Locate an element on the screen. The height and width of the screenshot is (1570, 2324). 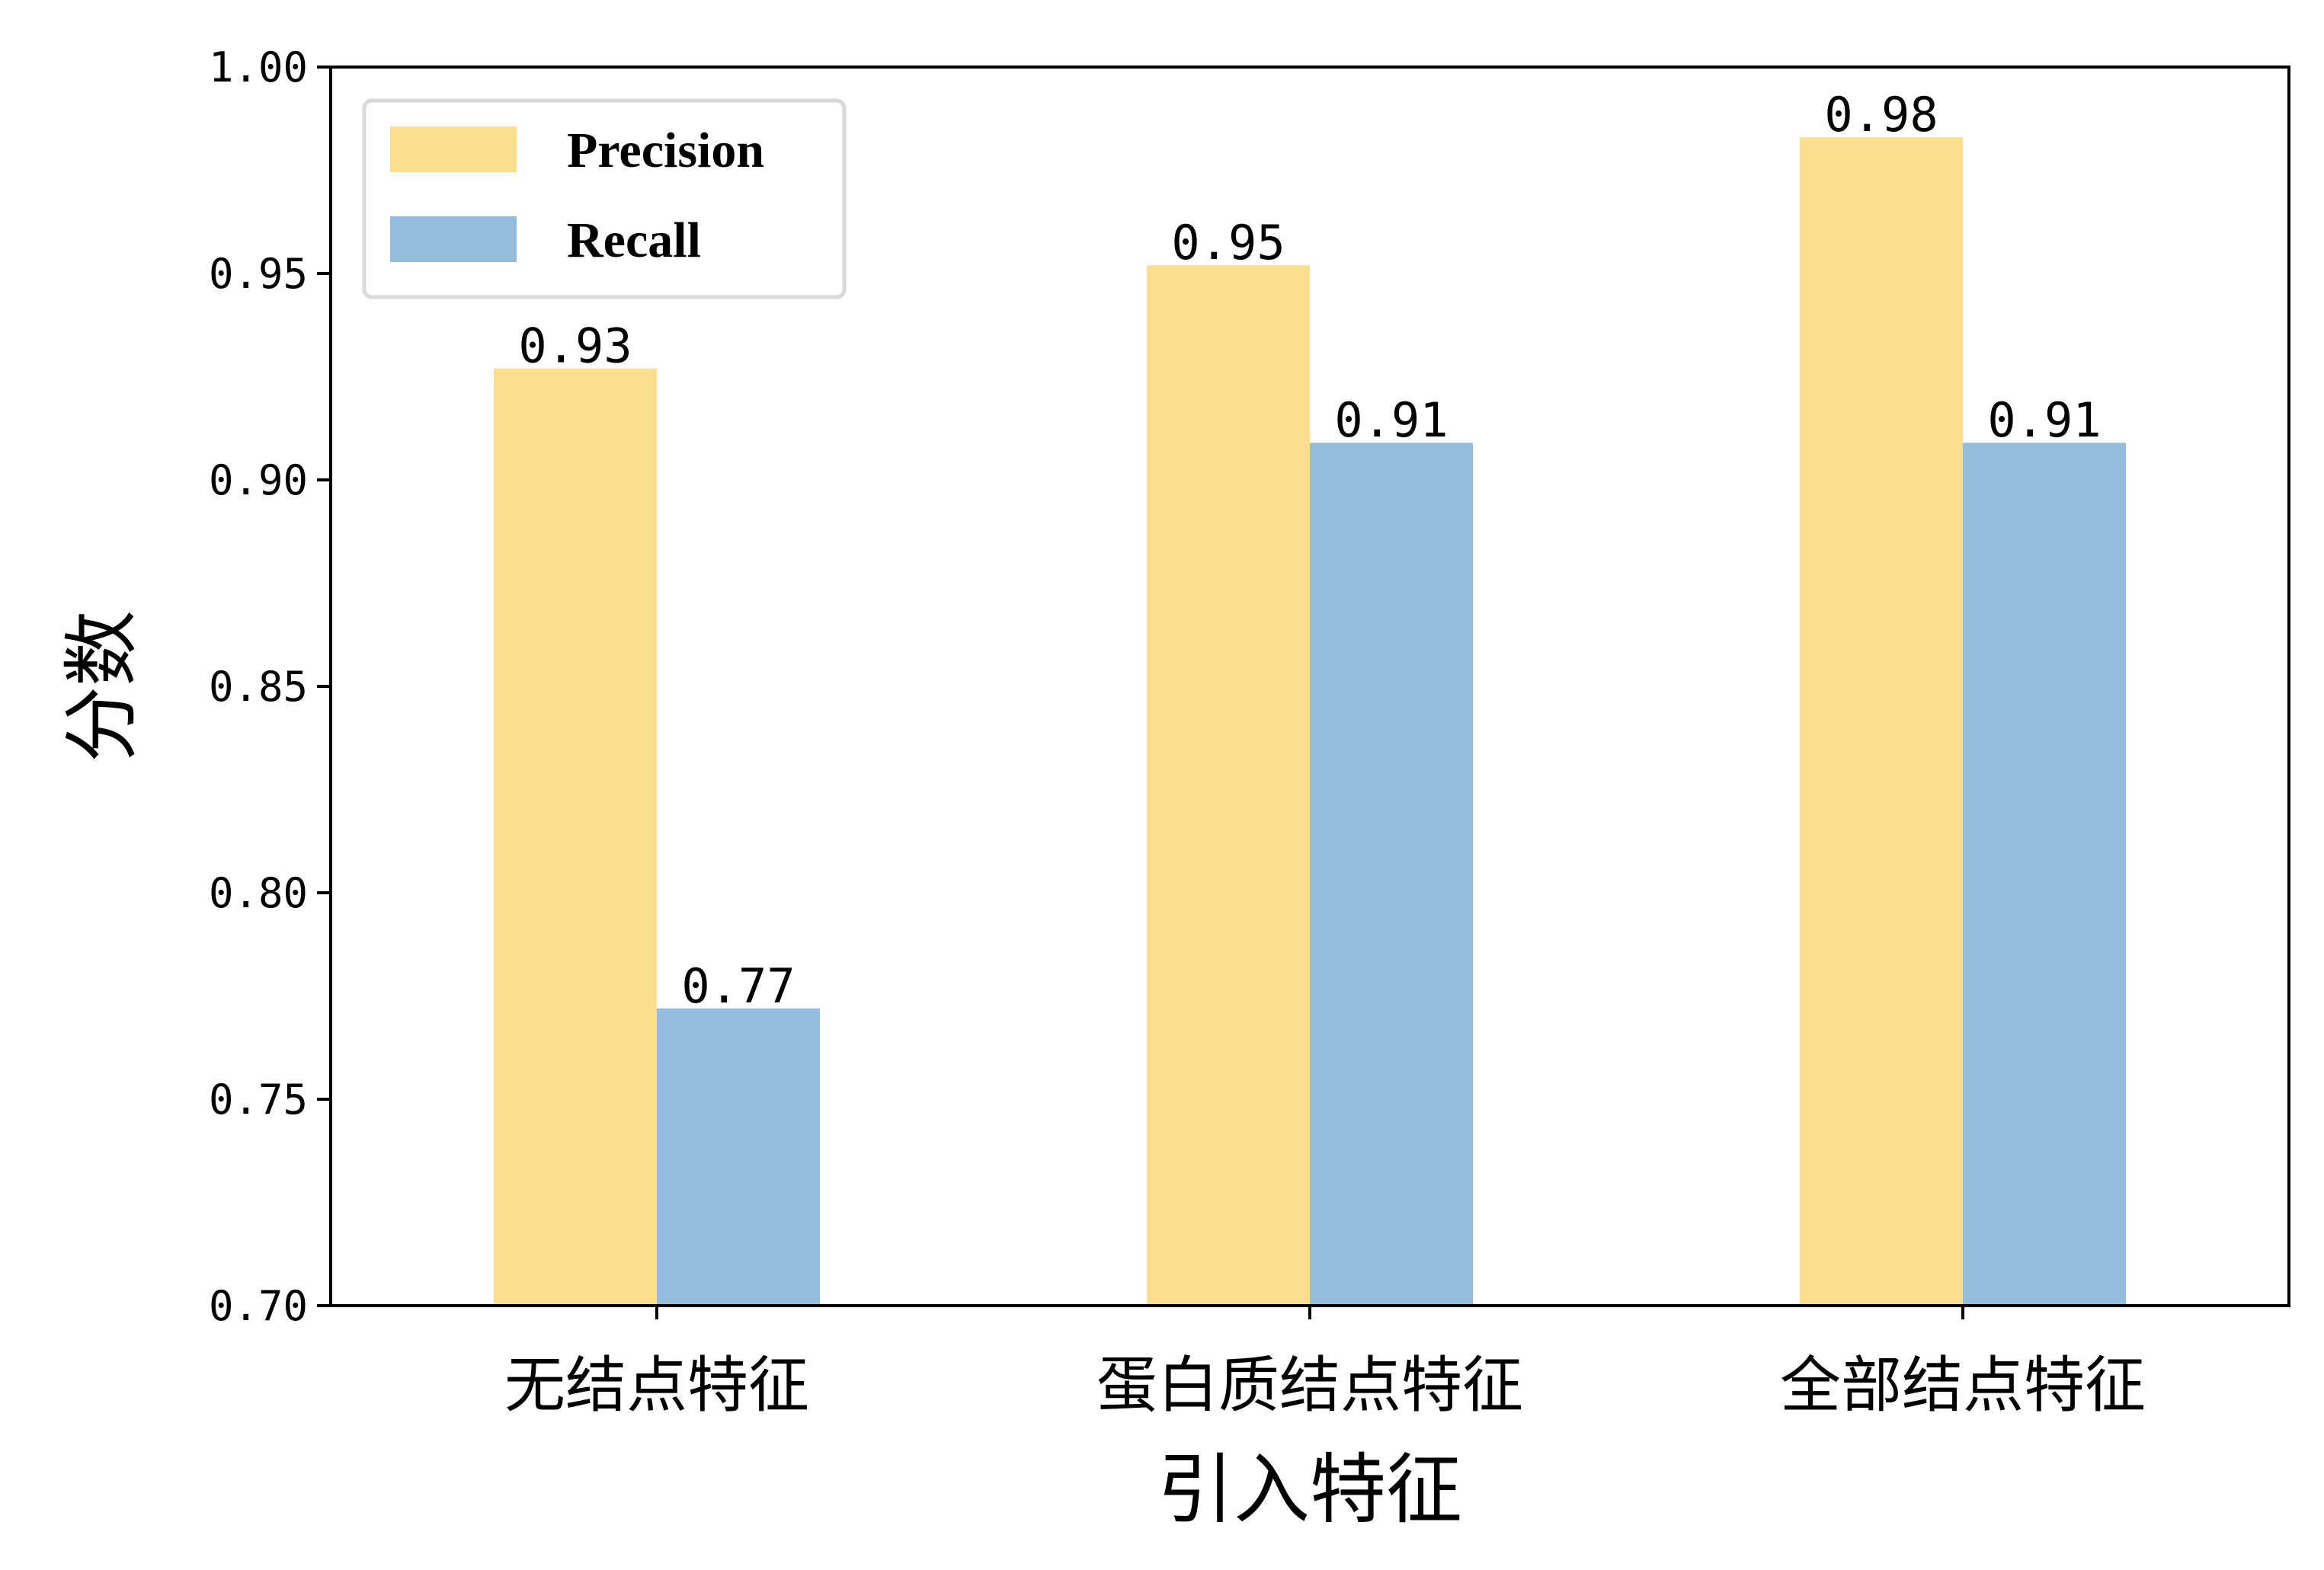
legend: Precision Recall is located at coordinates (604, 199).